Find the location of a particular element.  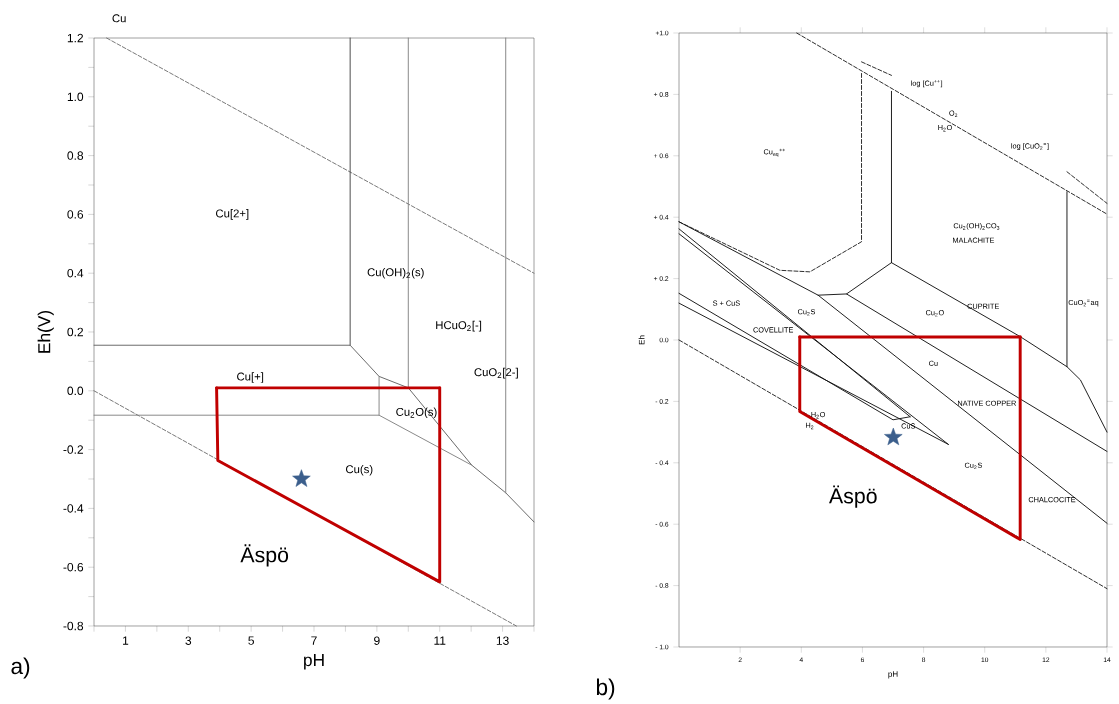

y-tick-label: -0.4 is located at coordinates (73, 508).